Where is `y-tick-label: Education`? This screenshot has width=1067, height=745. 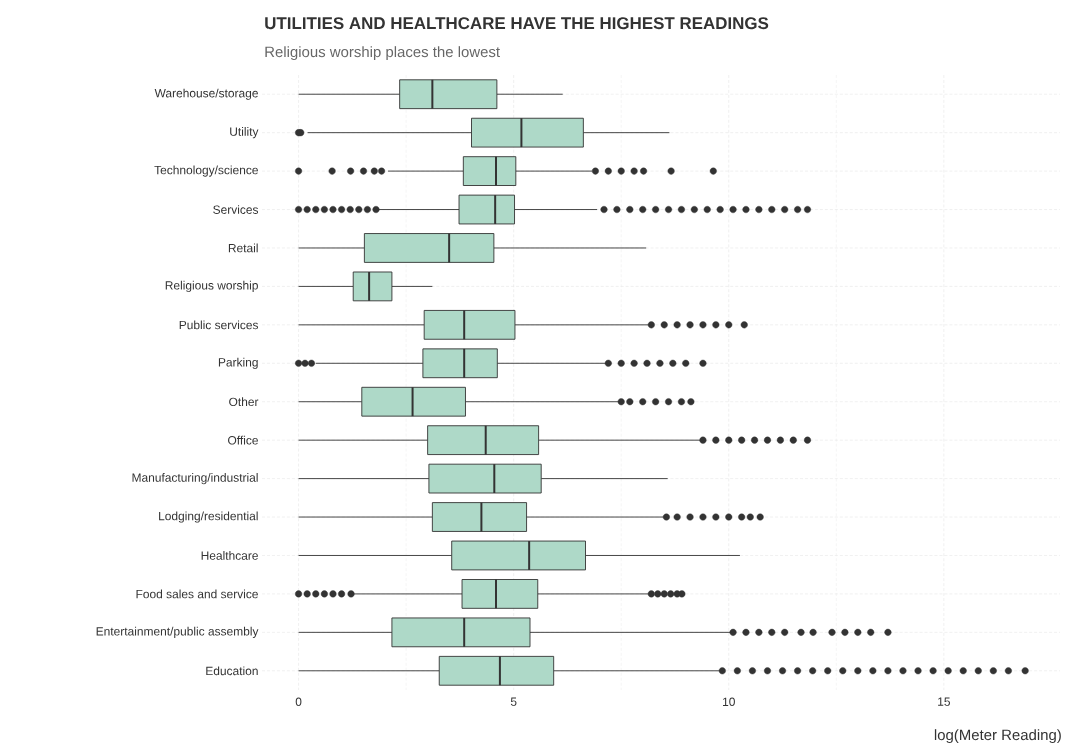 y-tick-label: Education is located at coordinates (232, 671).